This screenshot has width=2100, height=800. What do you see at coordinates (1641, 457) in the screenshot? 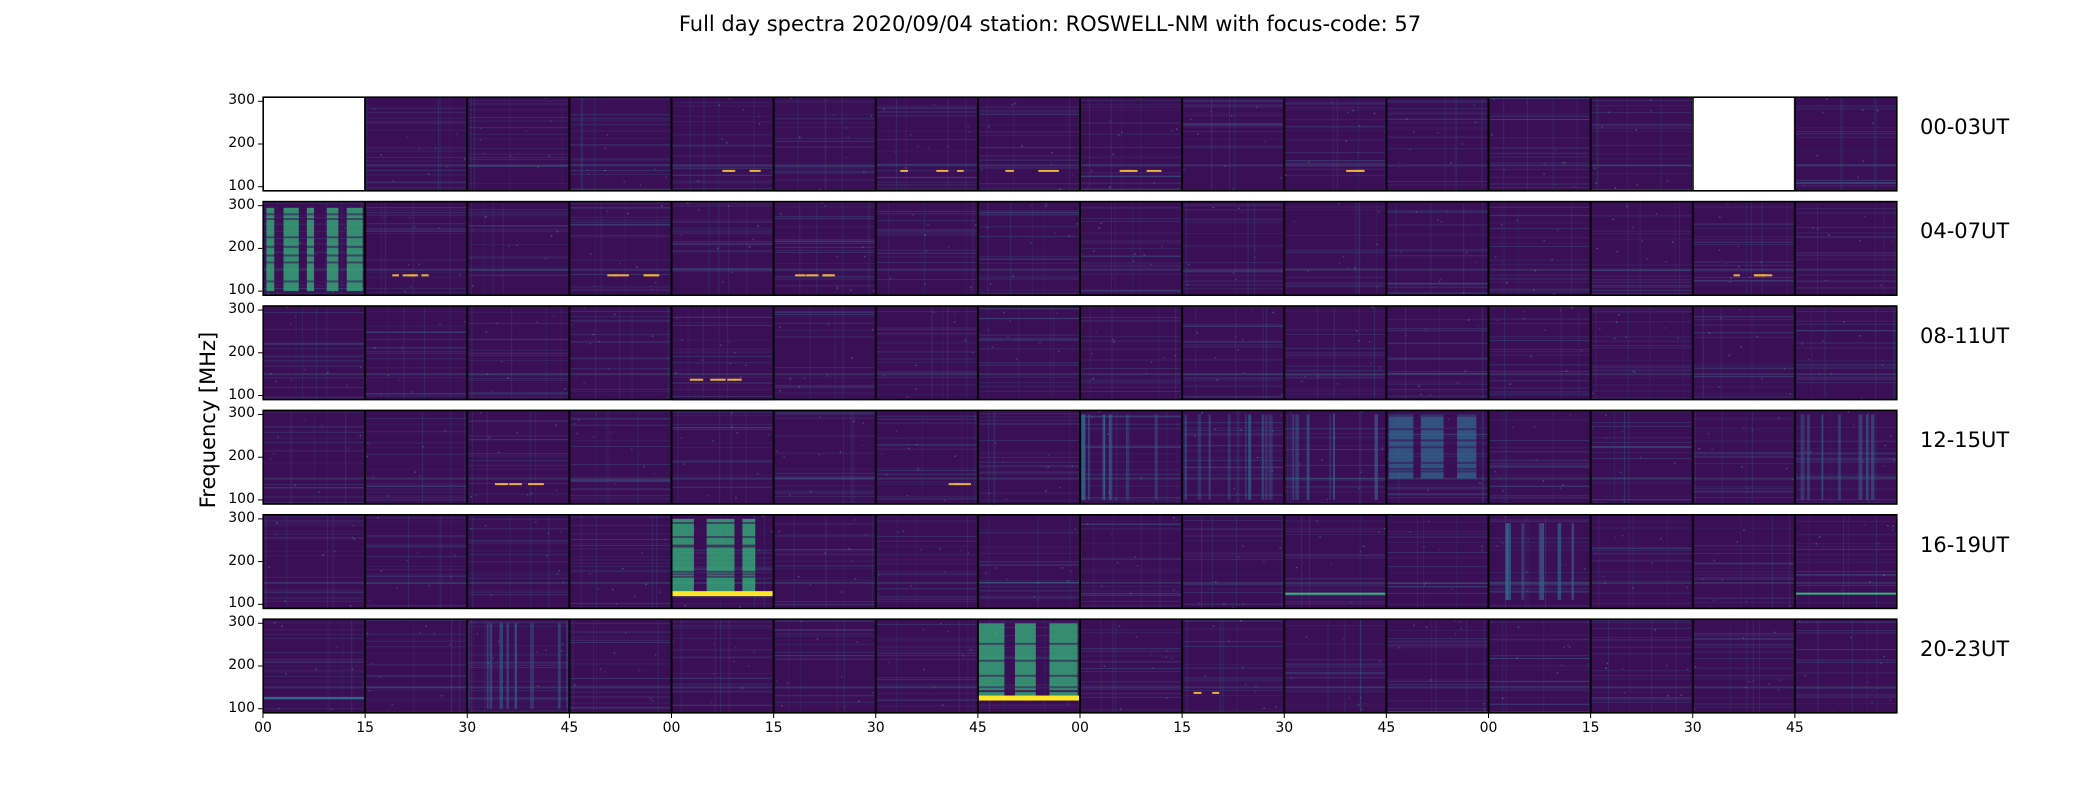
I see `spectrum-panel` at bounding box center [1641, 457].